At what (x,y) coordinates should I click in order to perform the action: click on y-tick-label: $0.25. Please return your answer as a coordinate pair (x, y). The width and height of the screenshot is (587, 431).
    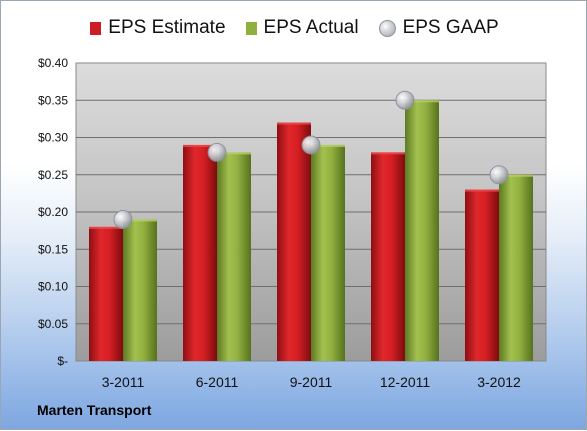
    Looking at the image, I should click on (53, 175).